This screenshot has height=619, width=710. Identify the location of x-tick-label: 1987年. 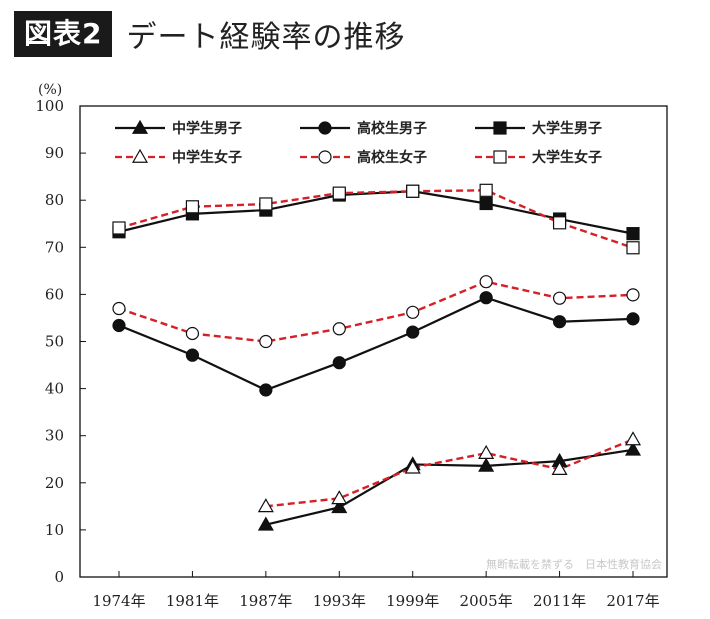
(265, 601).